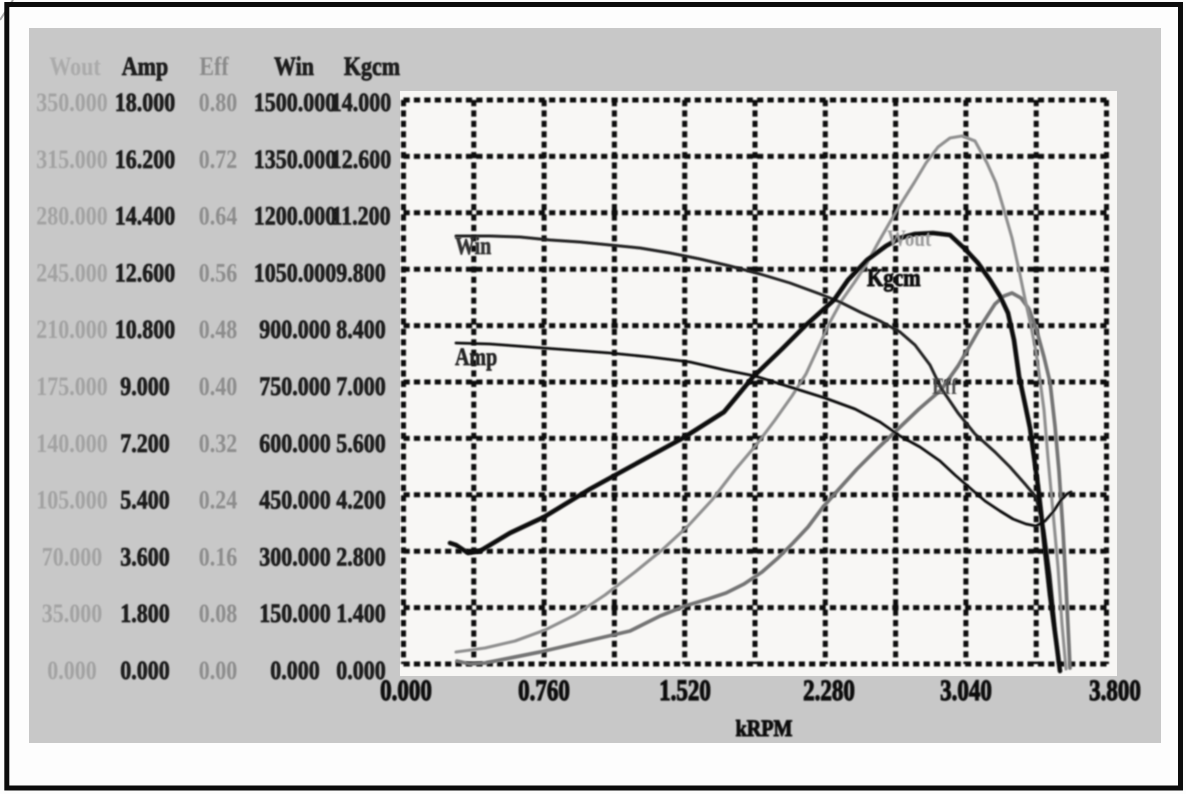 The image size is (1186, 794). Describe the element at coordinates (71, 159) in the screenshot. I see `svg-text: 315.000` at that location.